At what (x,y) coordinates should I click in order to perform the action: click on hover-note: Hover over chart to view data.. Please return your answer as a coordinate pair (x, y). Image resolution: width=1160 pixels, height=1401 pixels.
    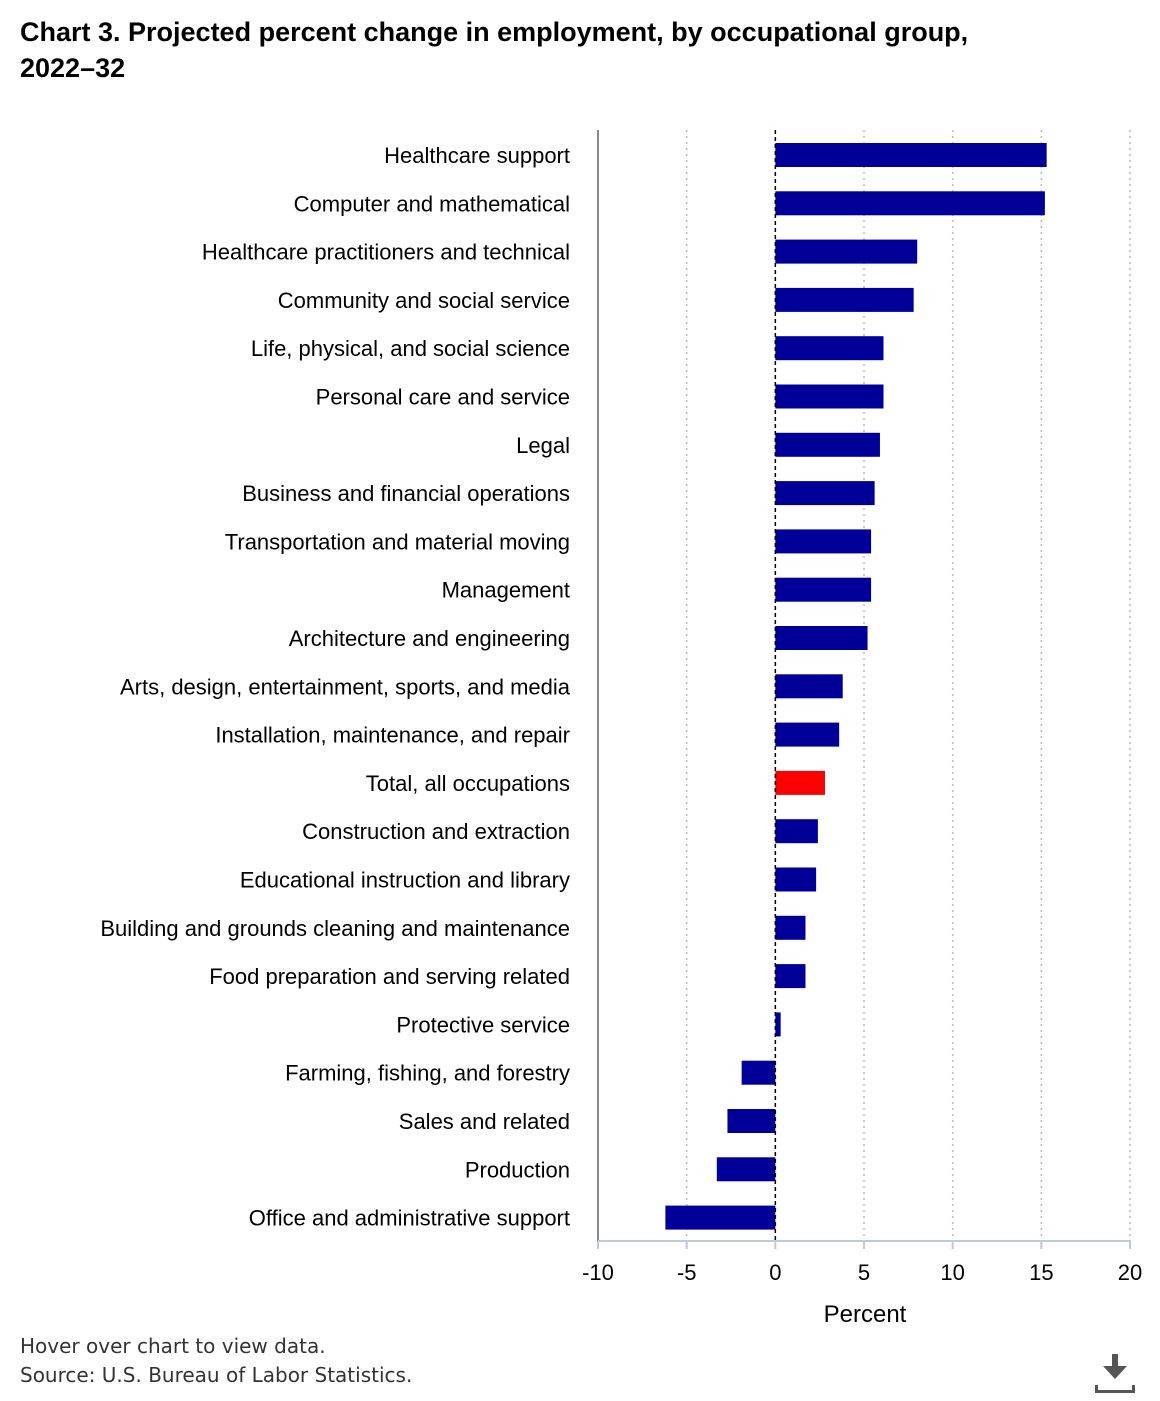
    Looking at the image, I should click on (173, 1346).